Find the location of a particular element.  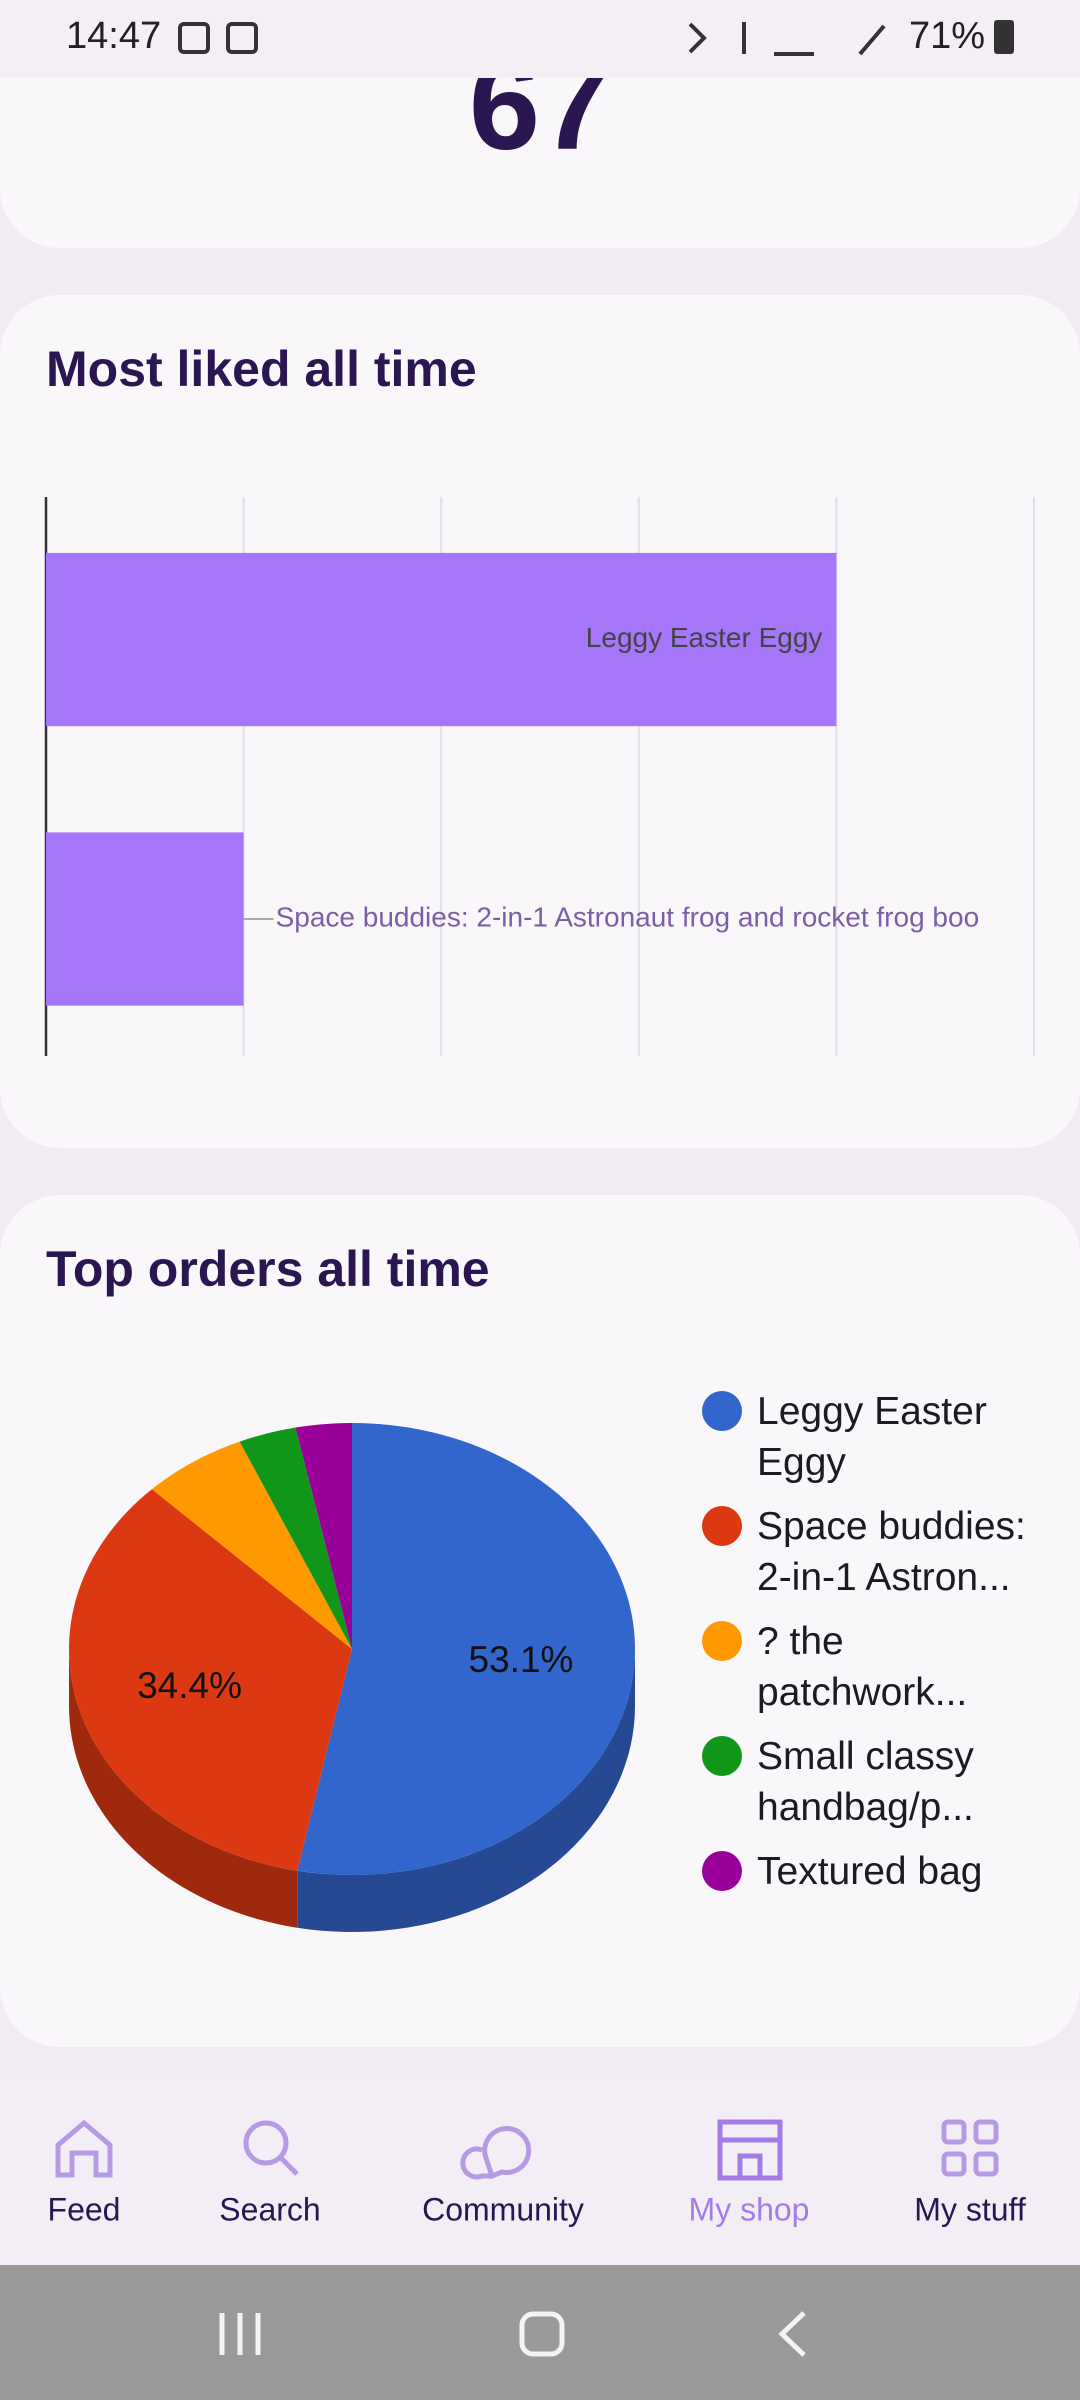

system-nav is located at coordinates (540, 2332).